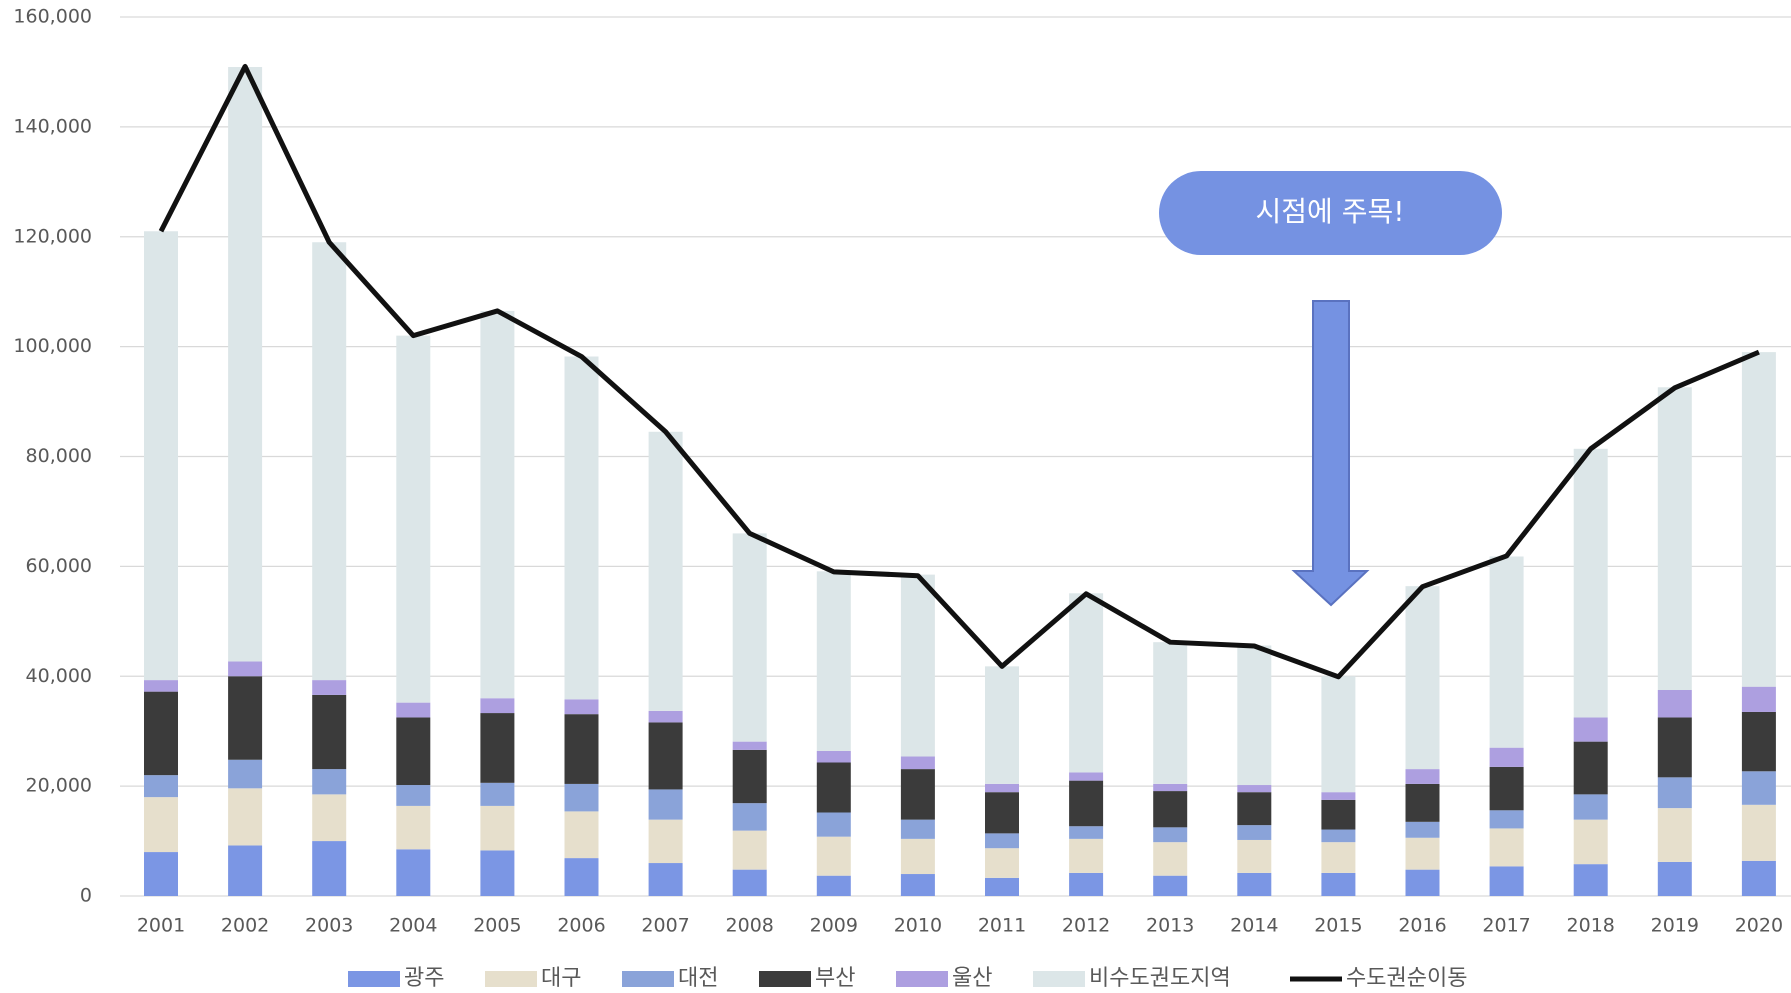  Describe the element at coordinates (1002, 926) in the screenshot. I see `x-tick-label: 2011` at that location.